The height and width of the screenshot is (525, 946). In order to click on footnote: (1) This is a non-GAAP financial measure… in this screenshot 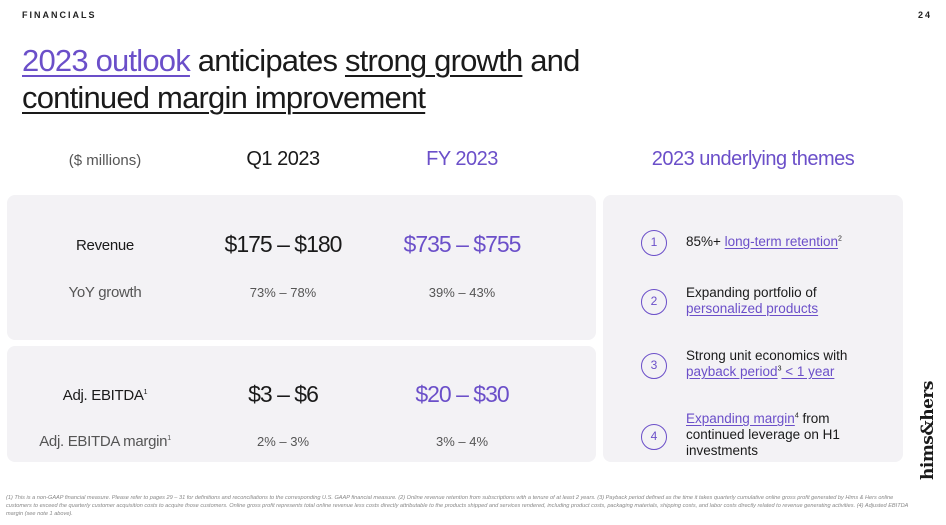, I will do `click(457, 506)`.